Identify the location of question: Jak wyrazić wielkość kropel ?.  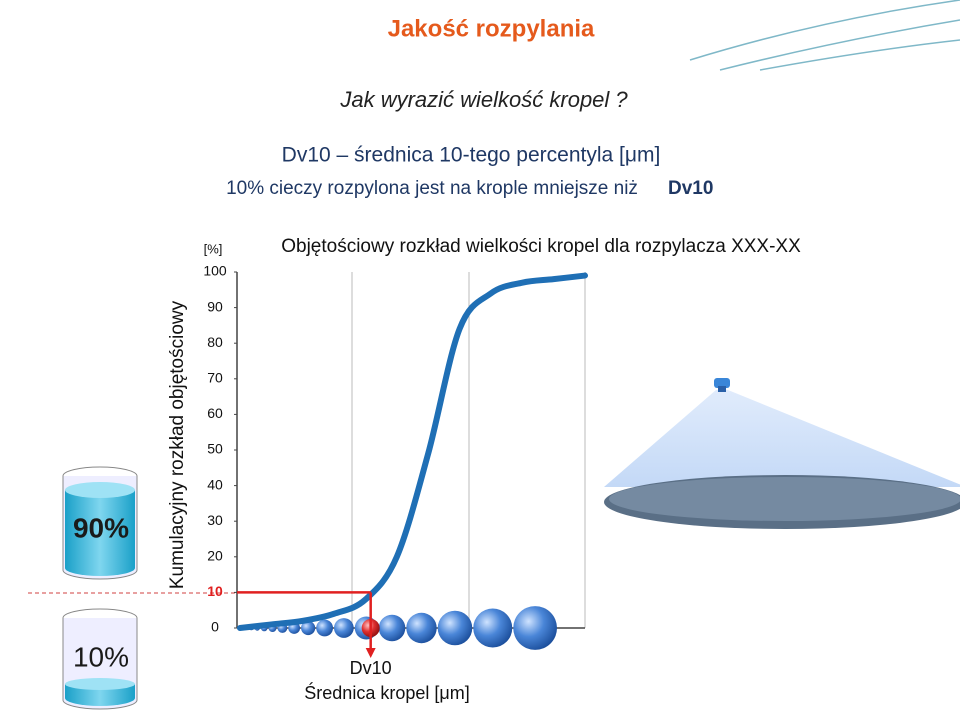
(483, 99).